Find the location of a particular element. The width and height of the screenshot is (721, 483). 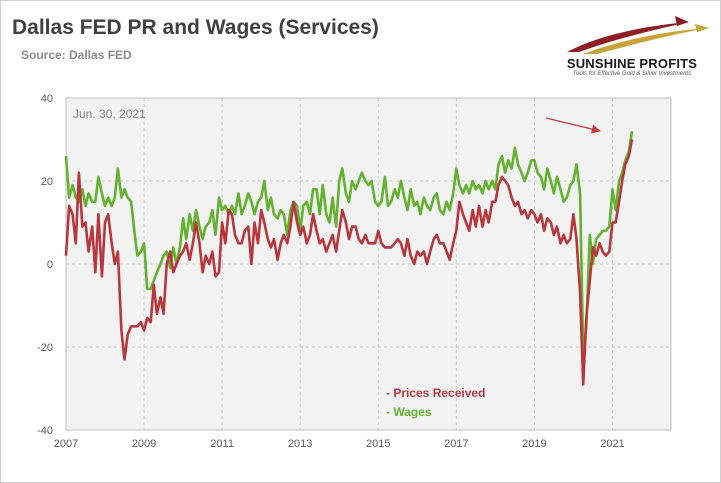

y-axis-ticks: 40 20 0 -20 -40 is located at coordinates (45, 265).